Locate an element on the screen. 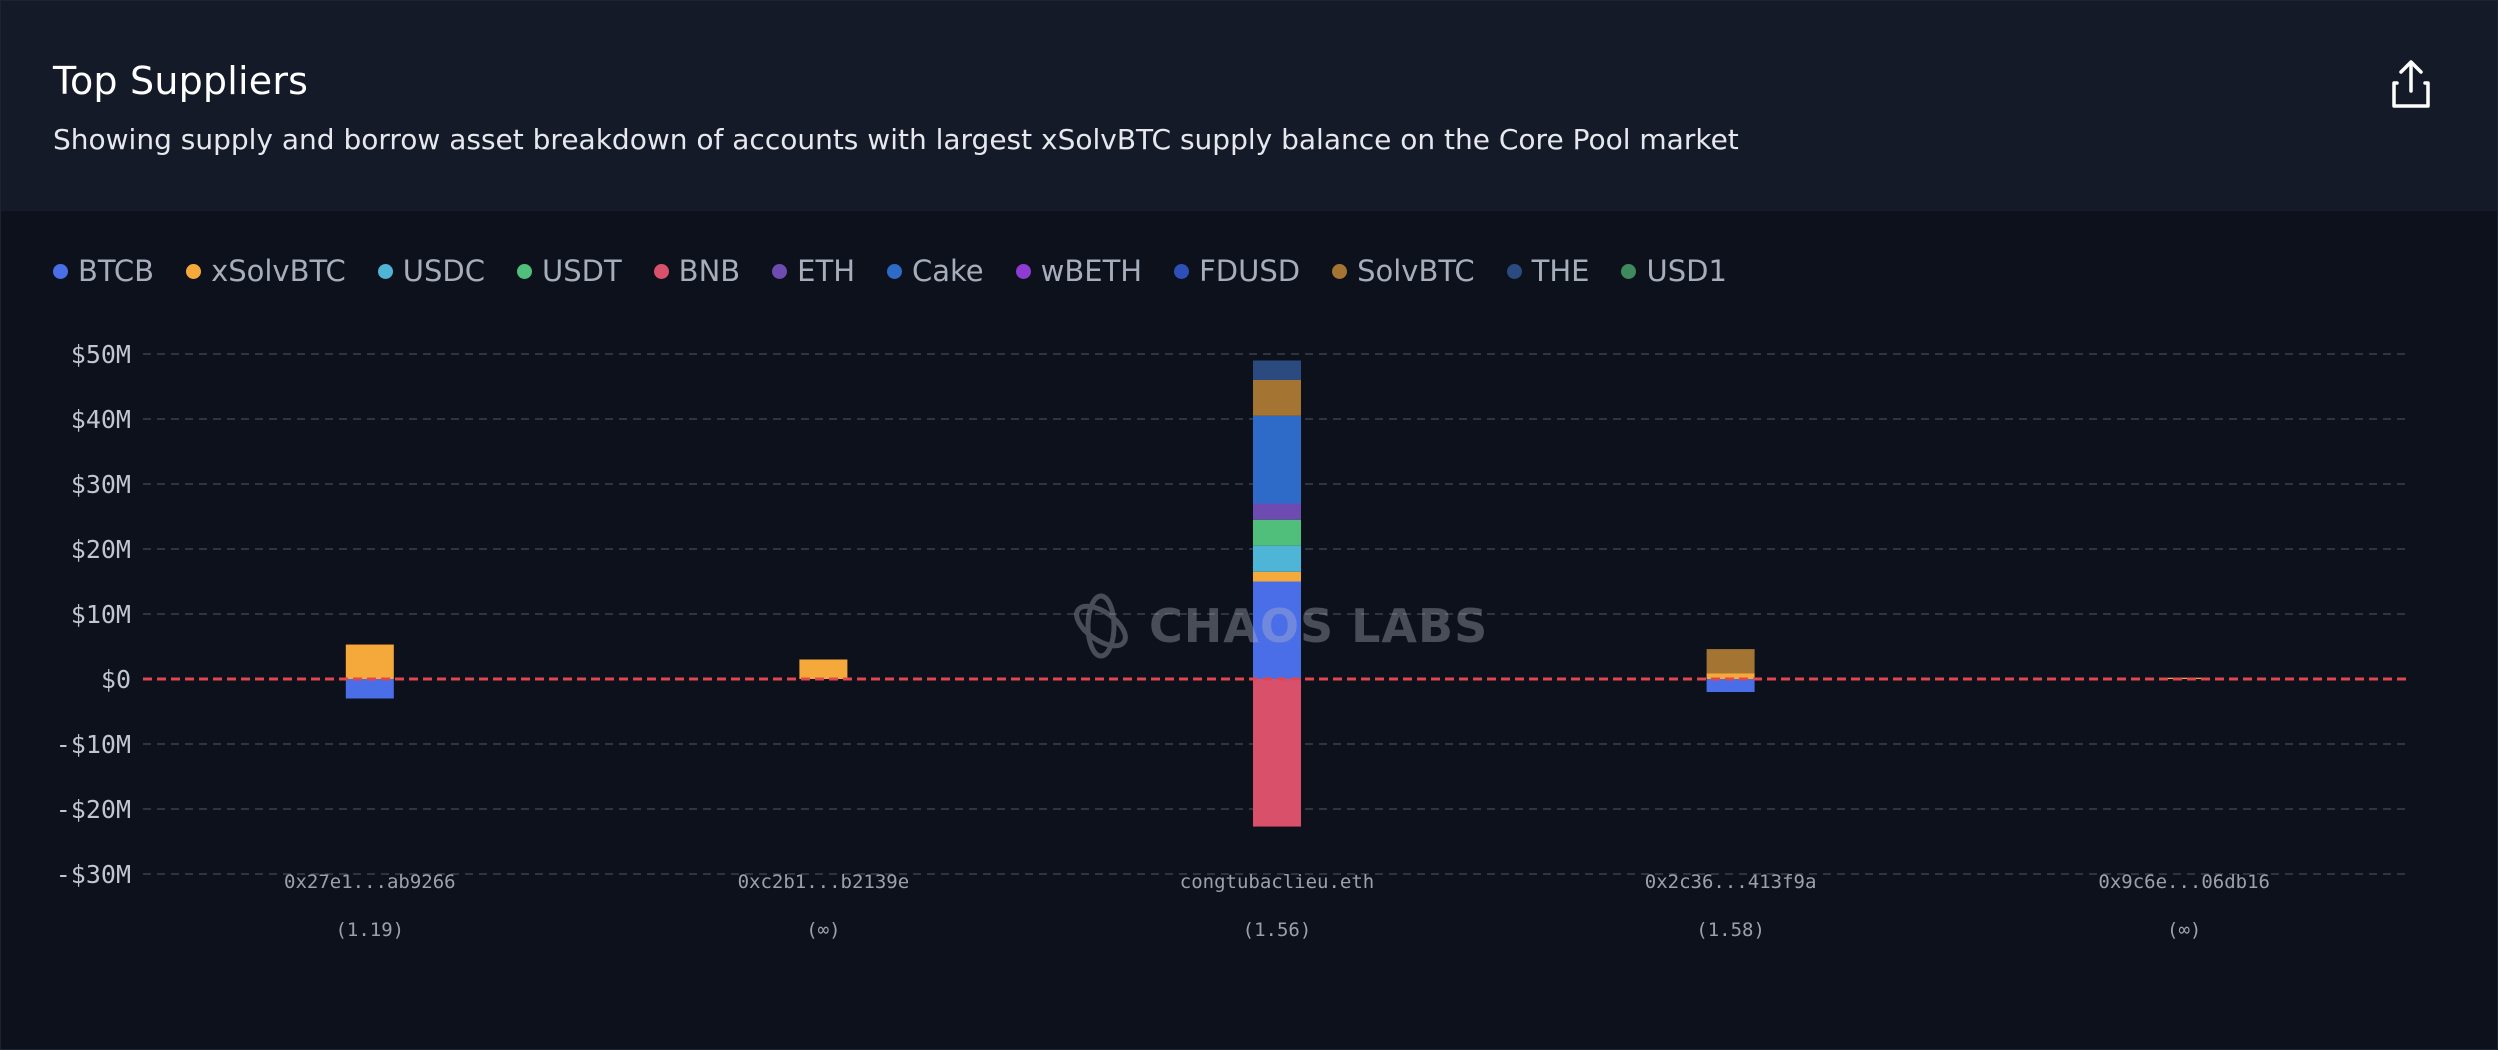 The width and height of the screenshot is (2498, 1050). export-button is located at coordinates (2411, 85).